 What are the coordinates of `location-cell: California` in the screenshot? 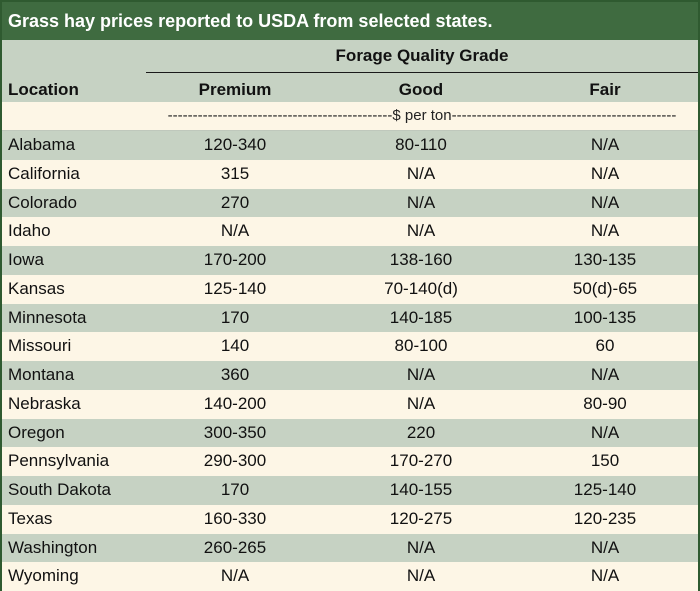 It's located at (44, 173).